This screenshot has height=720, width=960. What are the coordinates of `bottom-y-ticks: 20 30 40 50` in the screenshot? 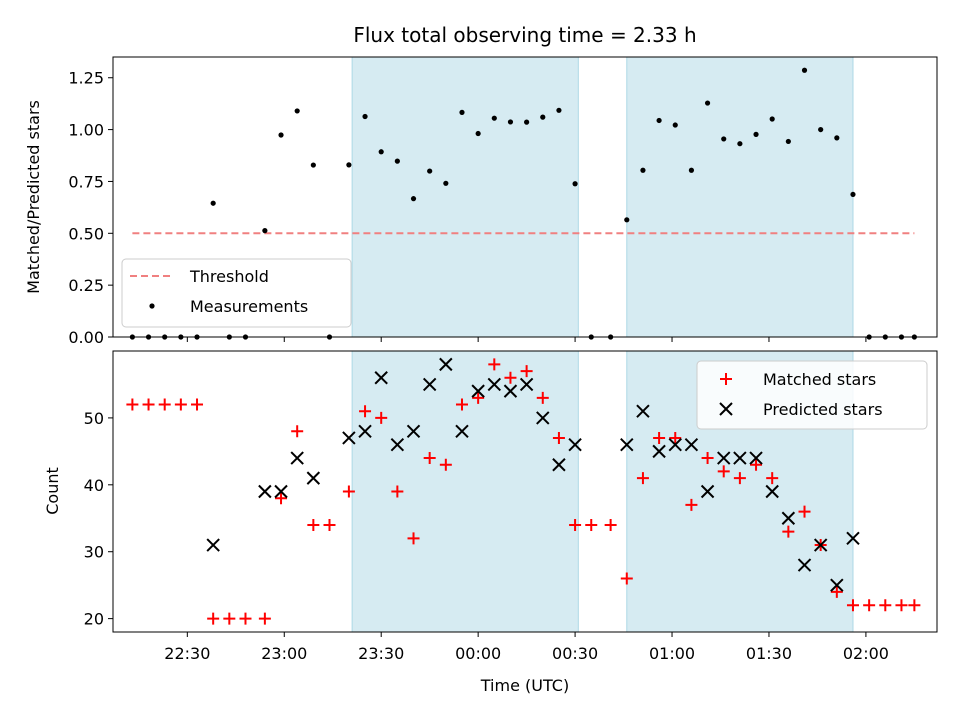 It's located at (98, 519).